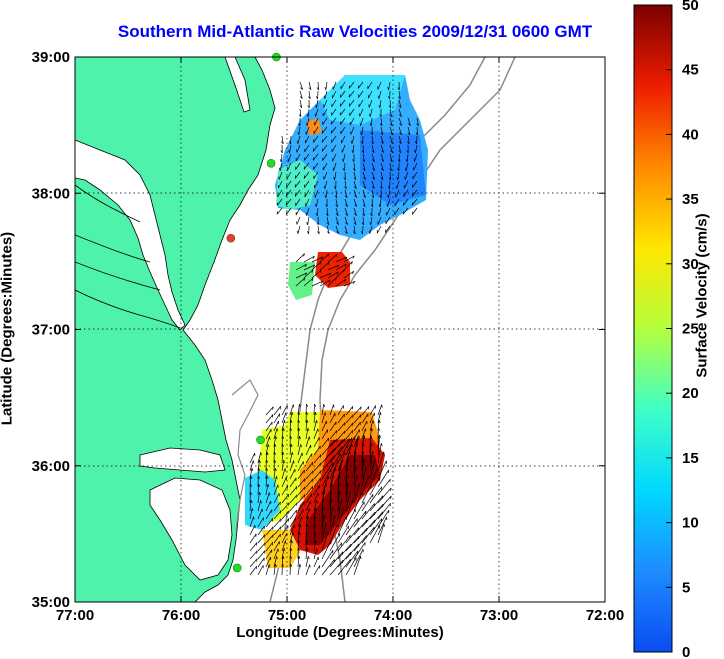  I want to click on y-tick-label: 35:00, so click(51, 602).